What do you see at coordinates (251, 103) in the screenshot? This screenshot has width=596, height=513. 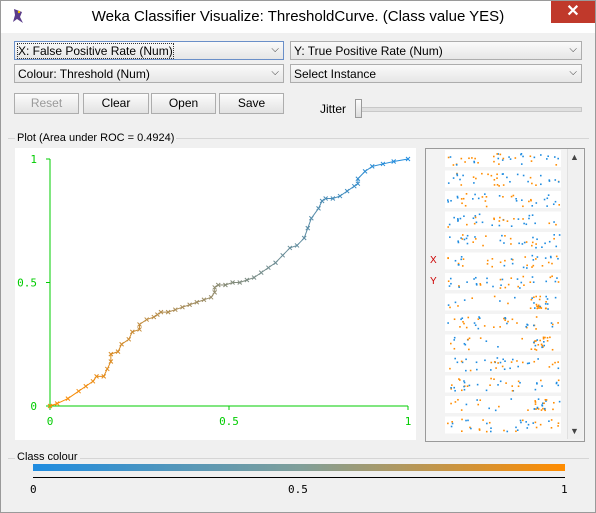 I see `save-button: Save` at bounding box center [251, 103].